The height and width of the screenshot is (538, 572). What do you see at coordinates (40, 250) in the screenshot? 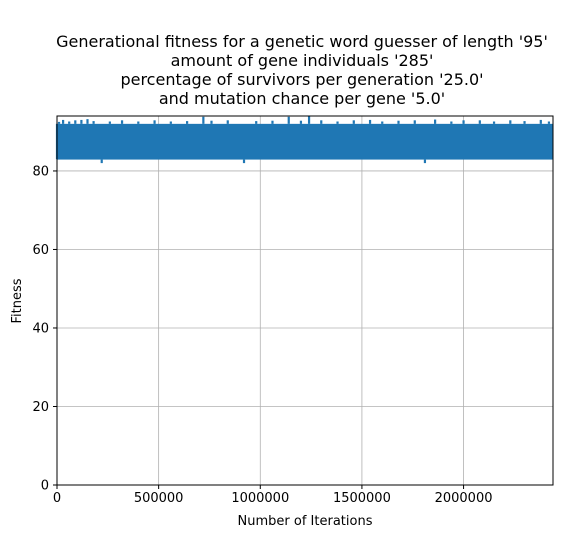
I see `y-tick-label: 60` at bounding box center [40, 250].